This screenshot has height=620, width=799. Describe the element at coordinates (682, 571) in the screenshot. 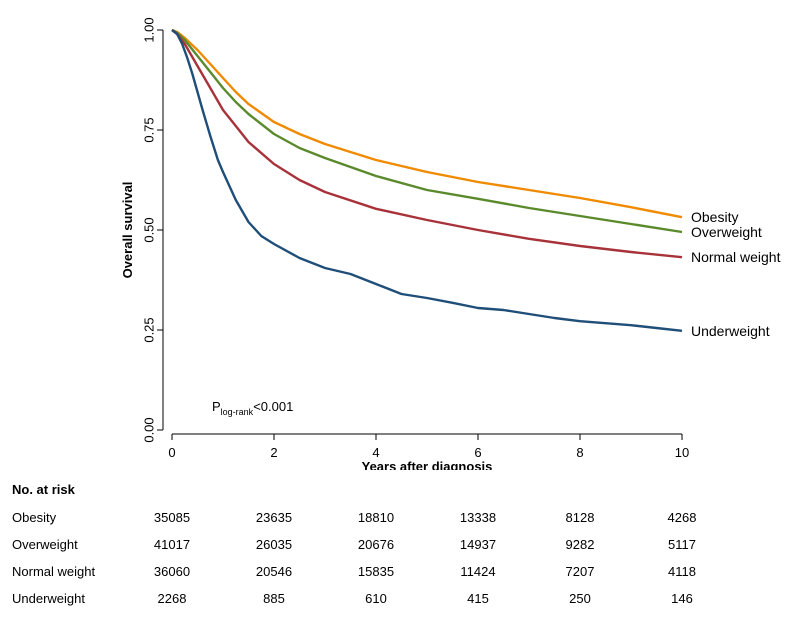

I see `risk-cell: 4118` at that location.